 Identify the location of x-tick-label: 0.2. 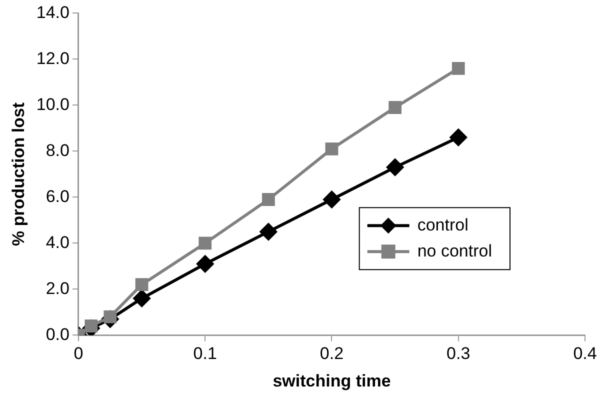
(332, 354).